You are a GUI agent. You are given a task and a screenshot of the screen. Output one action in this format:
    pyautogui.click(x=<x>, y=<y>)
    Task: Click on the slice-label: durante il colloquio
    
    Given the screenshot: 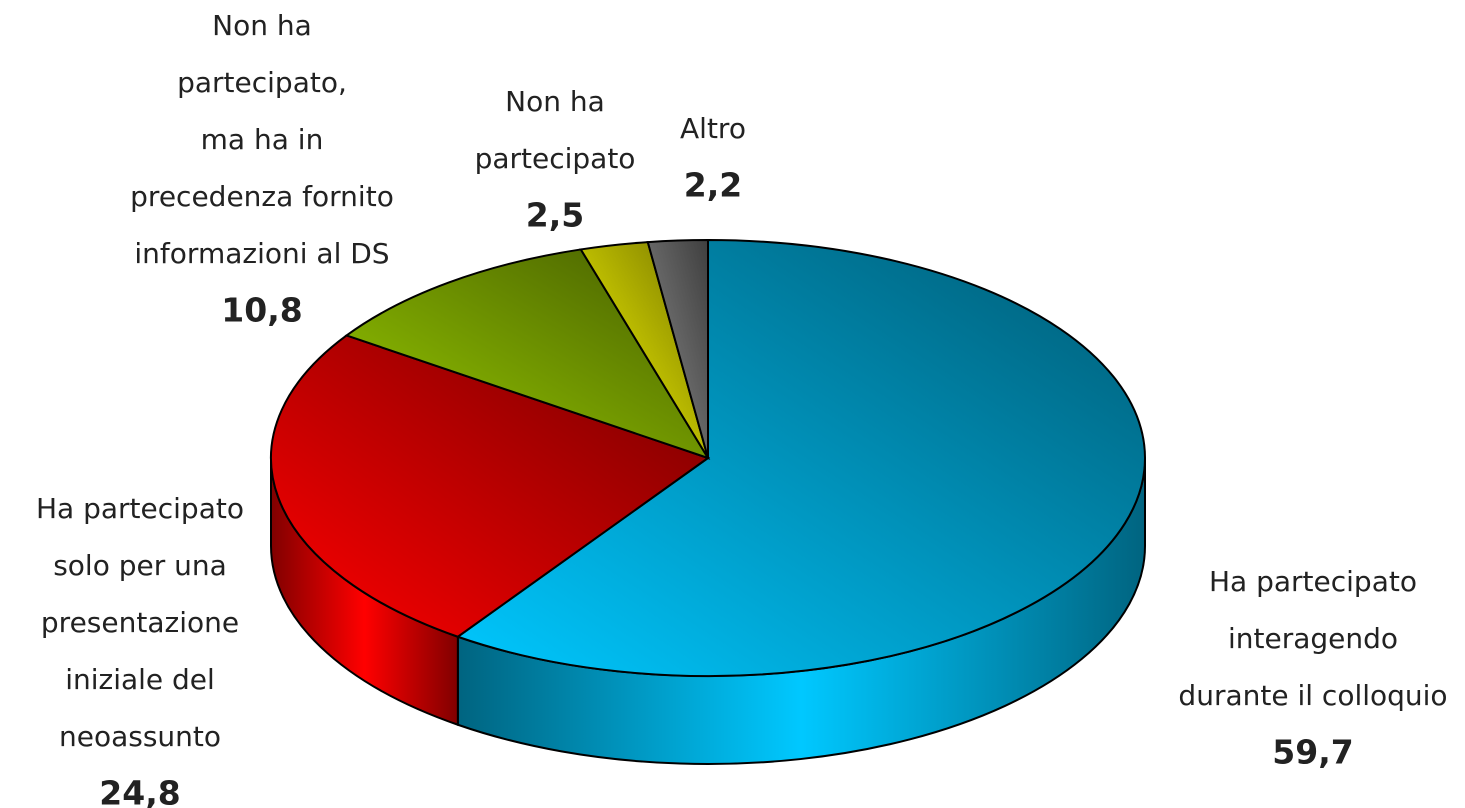 What is the action you would take?
    pyautogui.click(x=1312, y=695)
    